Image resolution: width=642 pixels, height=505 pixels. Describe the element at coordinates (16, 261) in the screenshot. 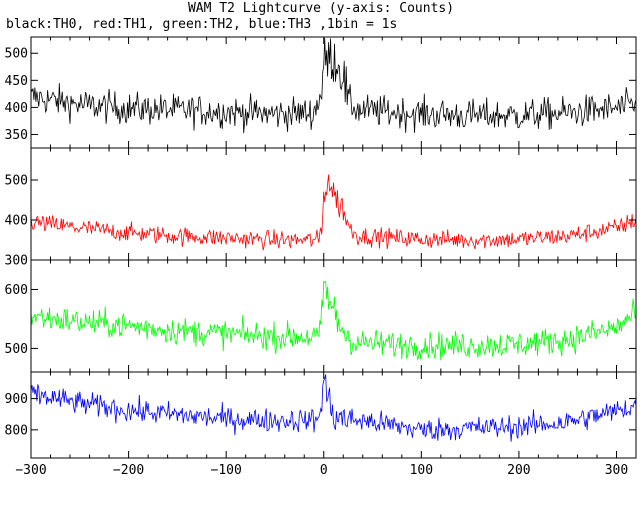

I see `y-tick-label: 300` at that location.